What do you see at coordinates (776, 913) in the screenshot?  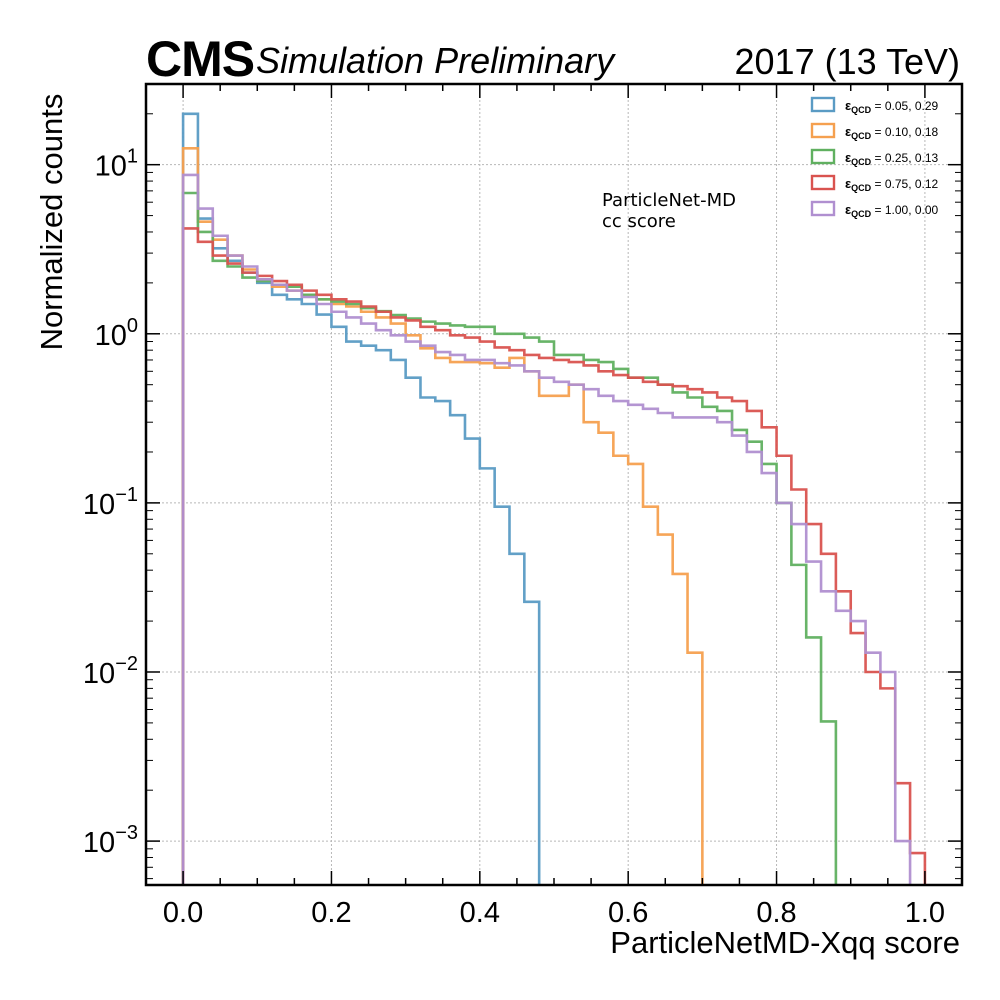 I see `x-tick-label: 0.8` at bounding box center [776, 913].